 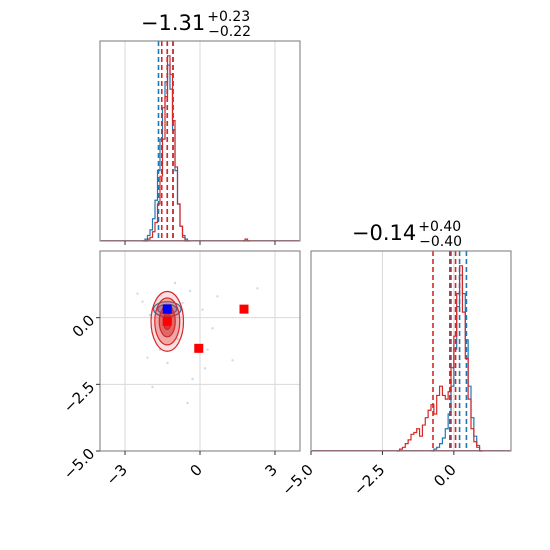 What do you see at coordinates (271, 470) in the screenshot?
I see `x-axis-tick-label: 3` at bounding box center [271, 470].